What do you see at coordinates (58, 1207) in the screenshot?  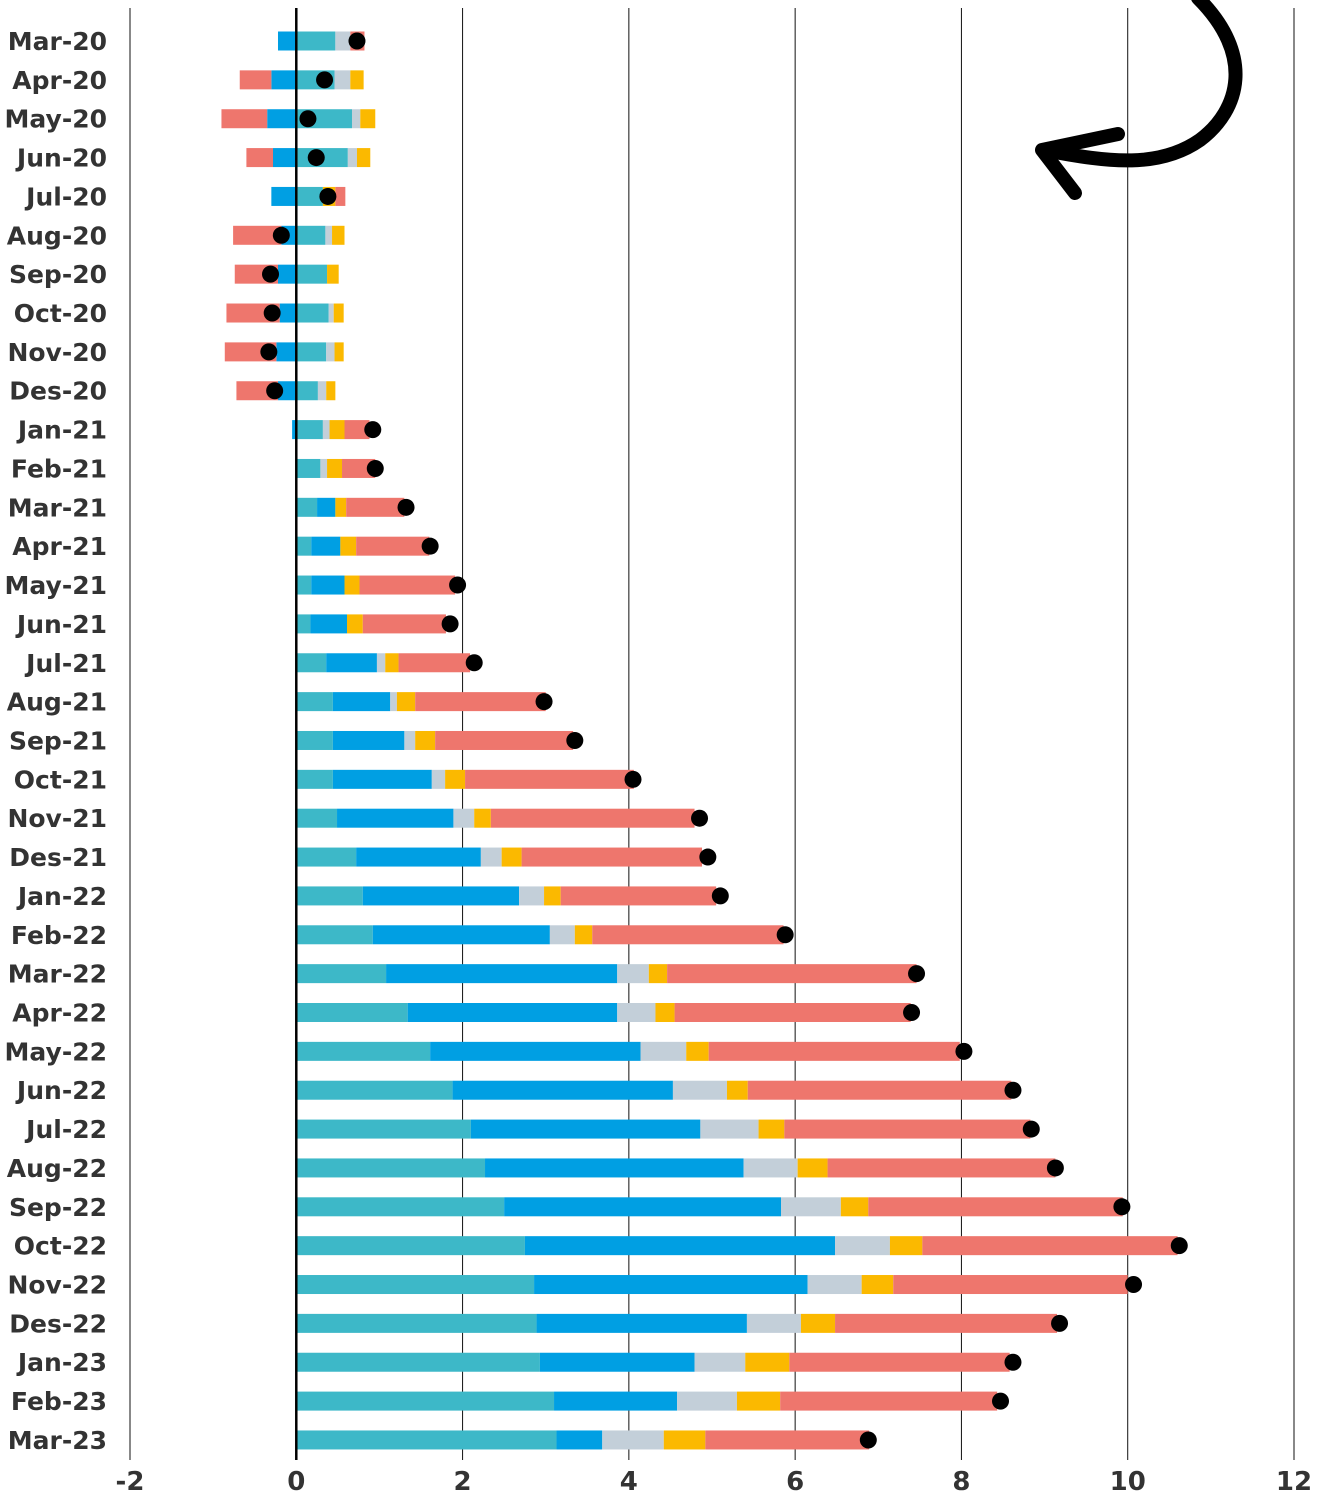 I see `y-category-label: Sep-22` at bounding box center [58, 1207].